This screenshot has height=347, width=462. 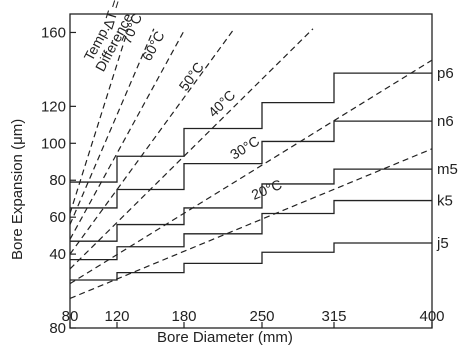 What do you see at coordinates (431, 316) in the screenshot?
I see `x-tick-label-400: 400` at bounding box center [431, 316].